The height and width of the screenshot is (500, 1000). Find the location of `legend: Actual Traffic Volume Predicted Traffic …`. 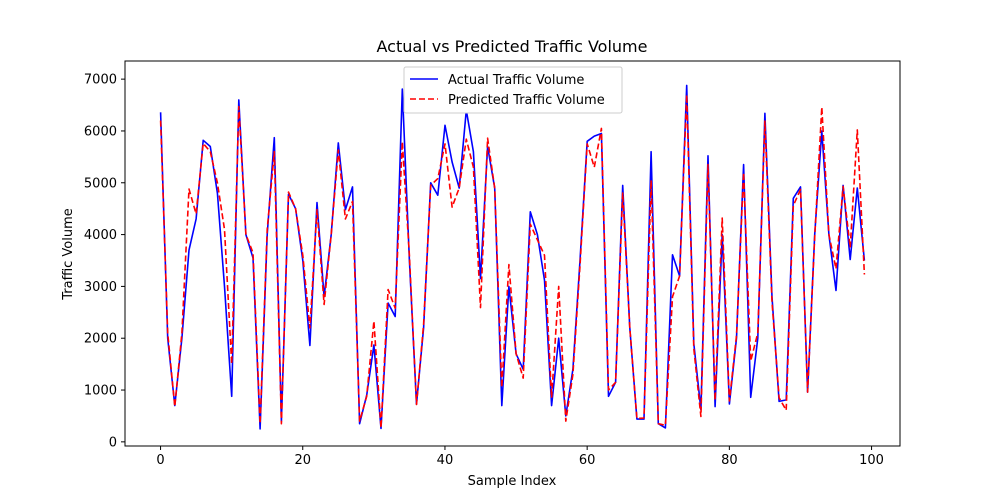

legend: Actual Traffic Volume Predicted Traffic … is located at coordinates (513, 90).